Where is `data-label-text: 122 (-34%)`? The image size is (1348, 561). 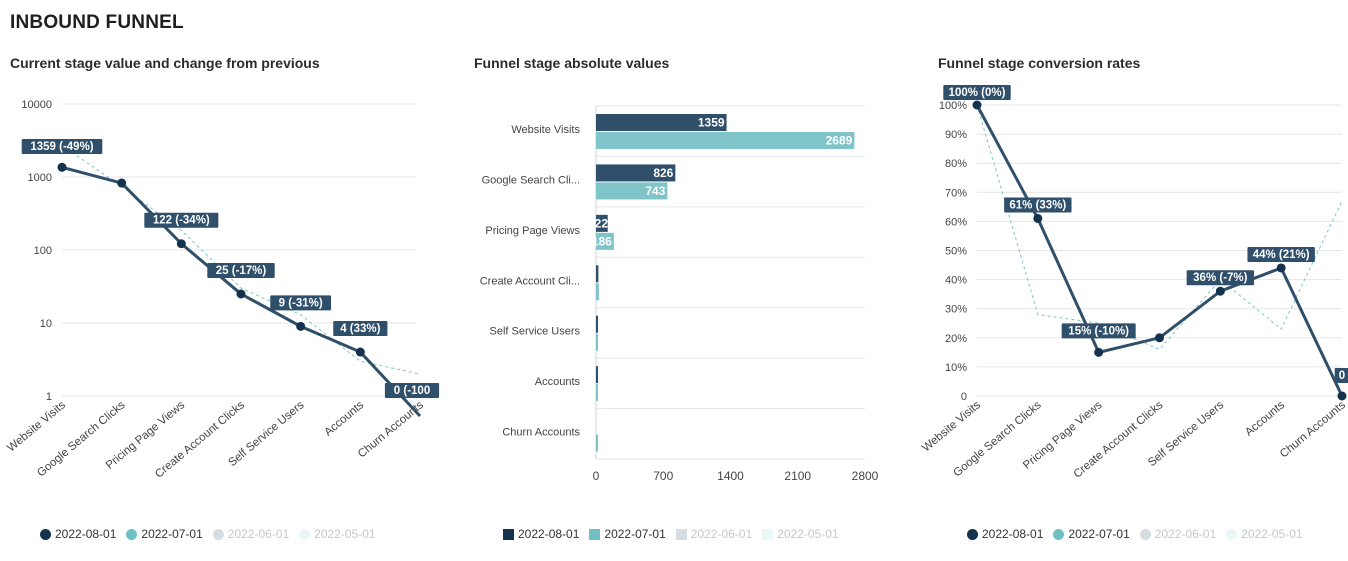
data-label-text: 122 (-34%) is located at coordinates (181, 221).